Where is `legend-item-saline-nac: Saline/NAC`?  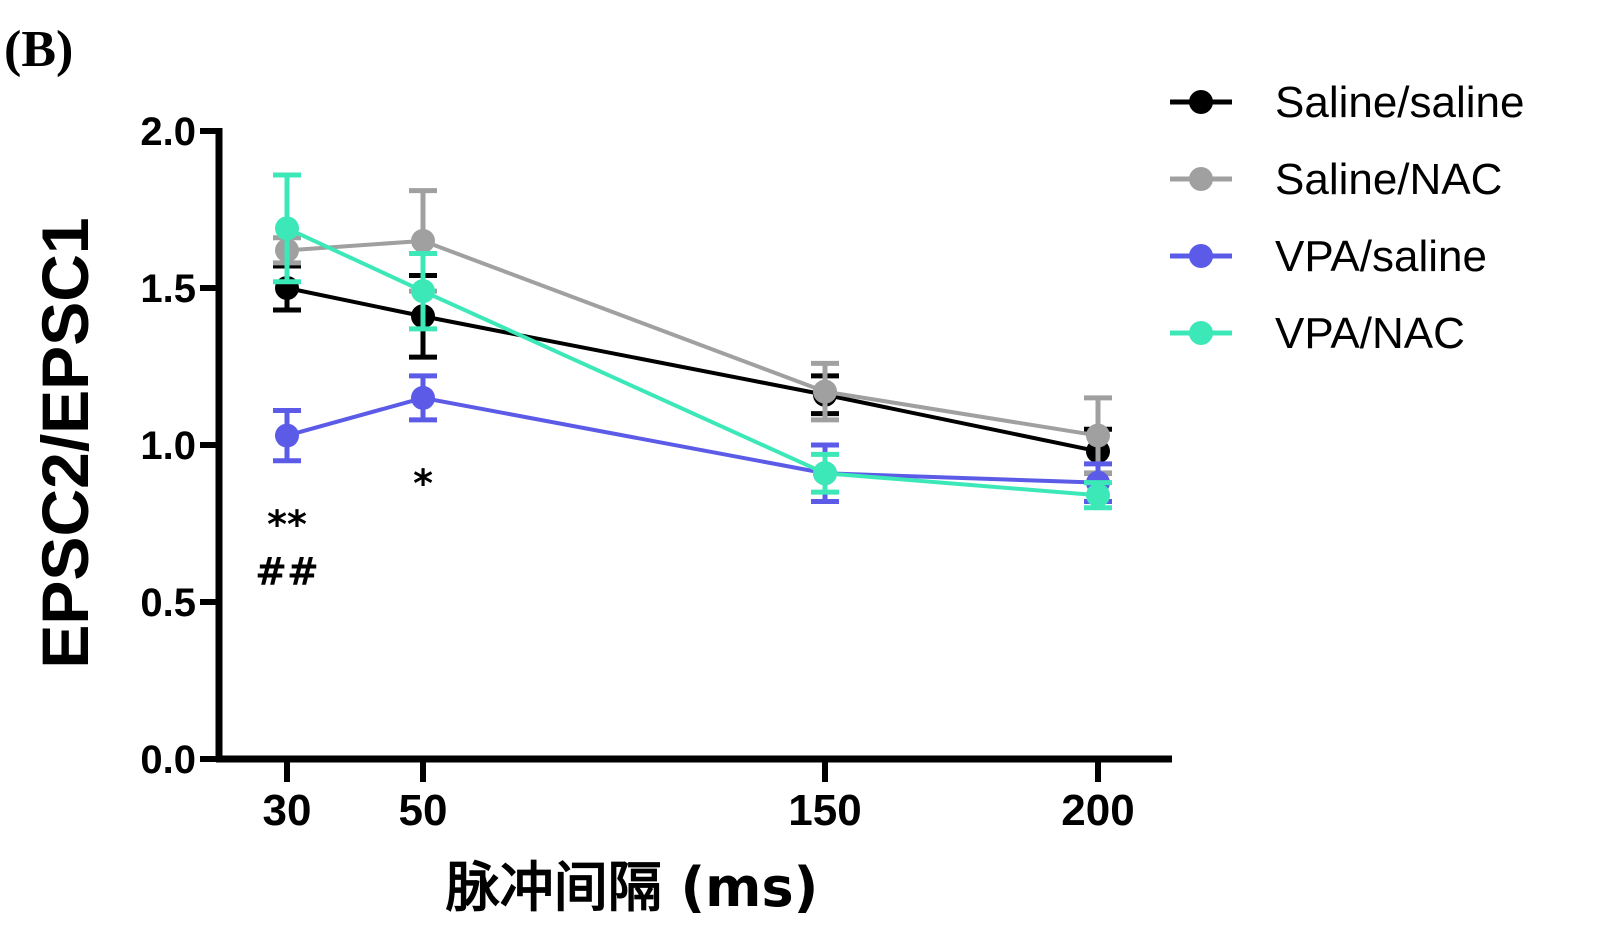 legend-item-saline-nac: Saline/NAC is located at coordinates (1336, 179).